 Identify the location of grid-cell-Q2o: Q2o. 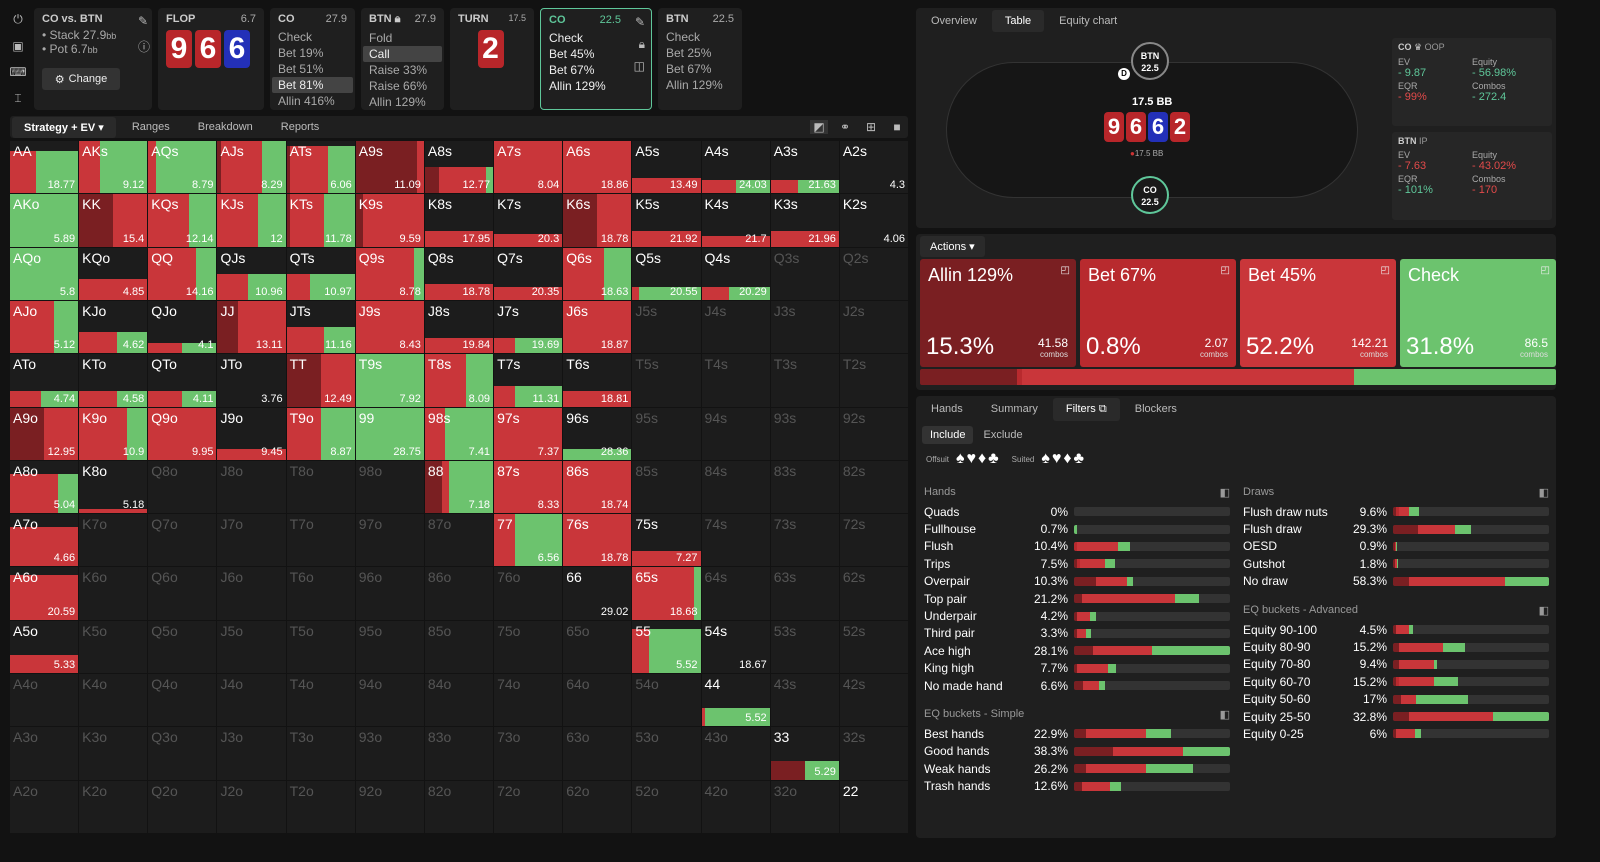
(182, 806).